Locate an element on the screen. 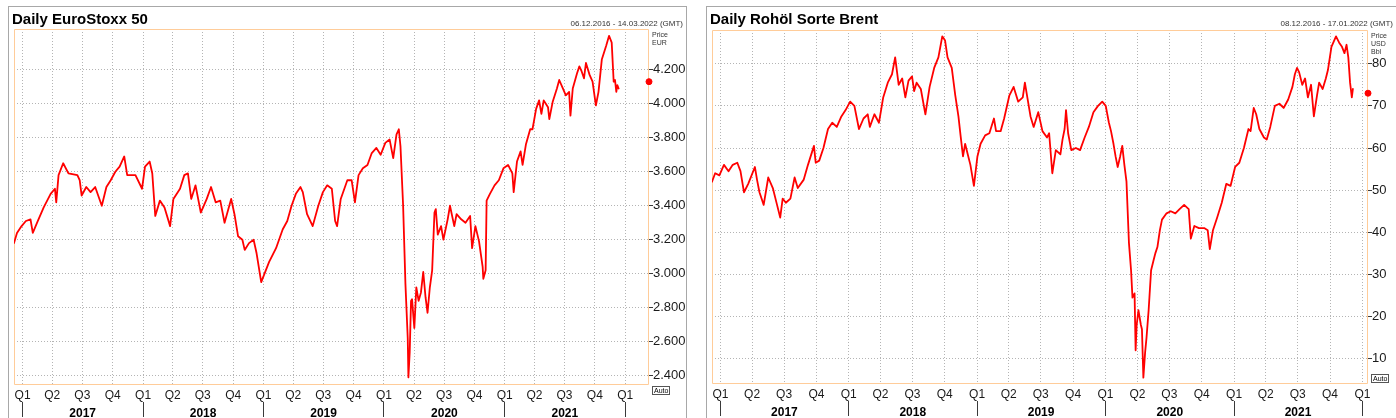 Image resolution: width=1396 pixels, height=418 pixels. y-tick-label: 80 is located at coordinates (1379, 63).